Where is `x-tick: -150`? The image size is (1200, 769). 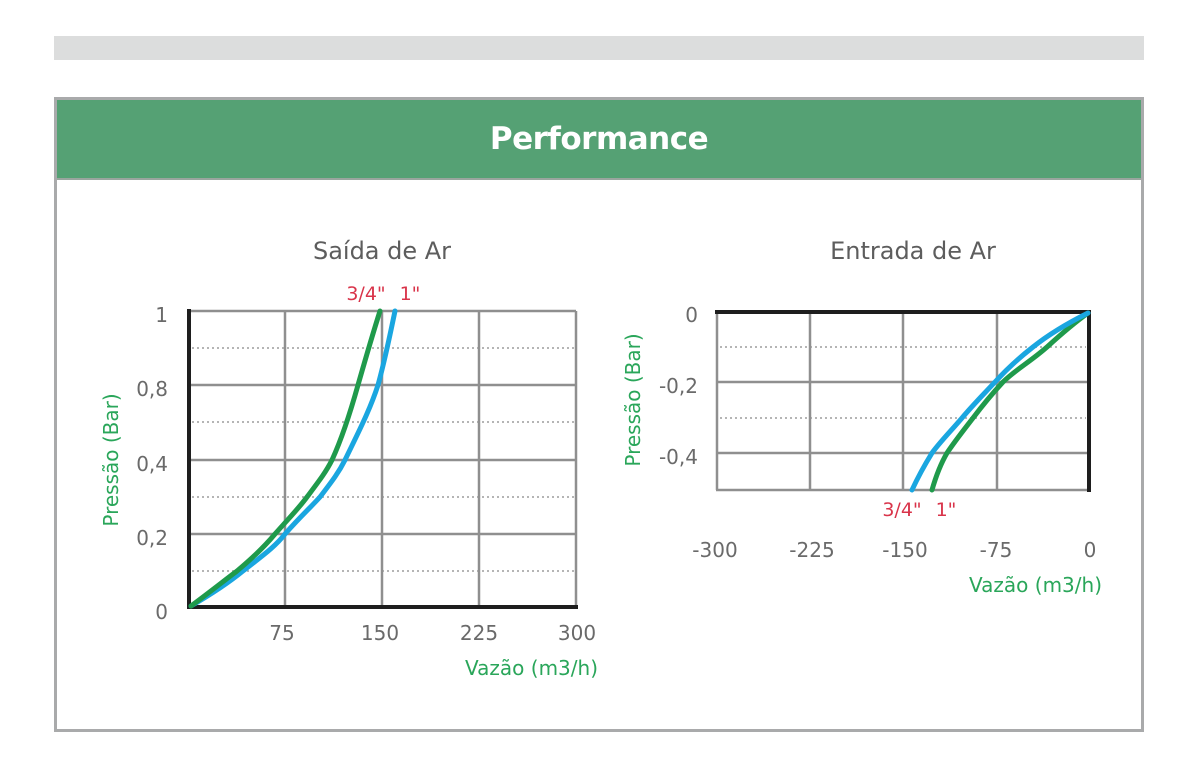 x-tick: -150 is located at coordinates (904, 550).